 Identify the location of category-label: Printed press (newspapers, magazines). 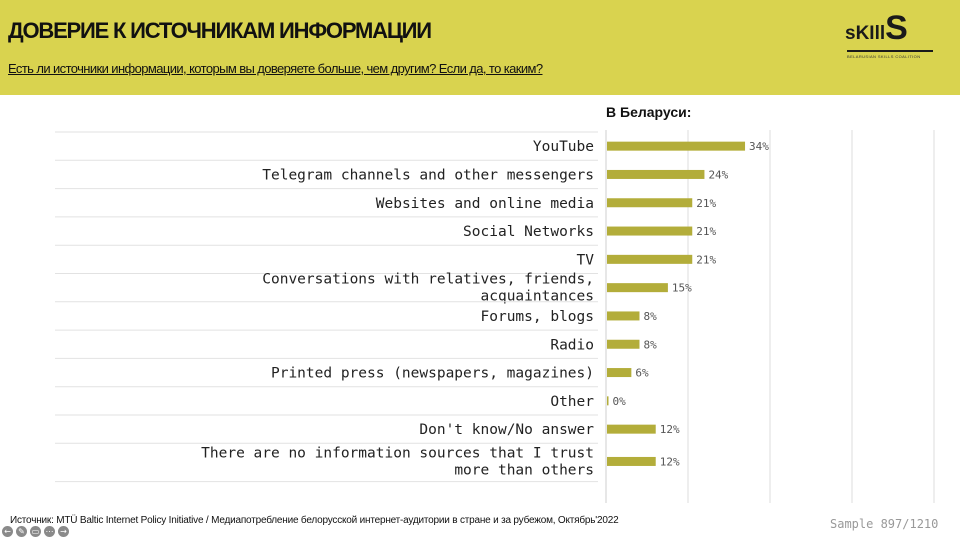
(432, 374).